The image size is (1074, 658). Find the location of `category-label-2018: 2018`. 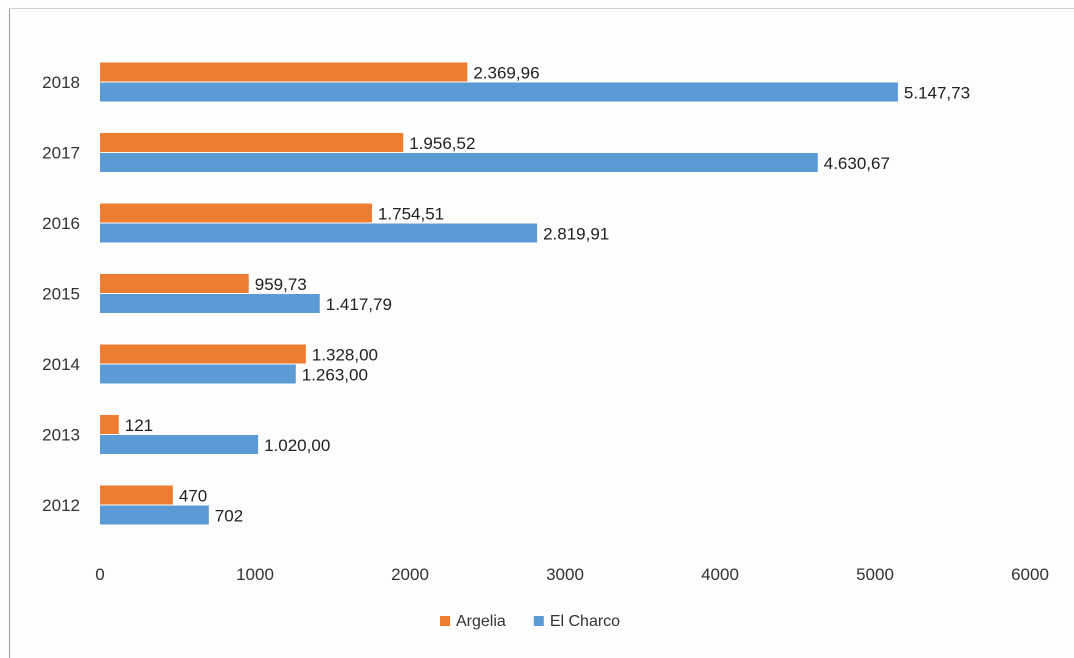

category-label-2018: 2018 is located at coordinates (61, 82).